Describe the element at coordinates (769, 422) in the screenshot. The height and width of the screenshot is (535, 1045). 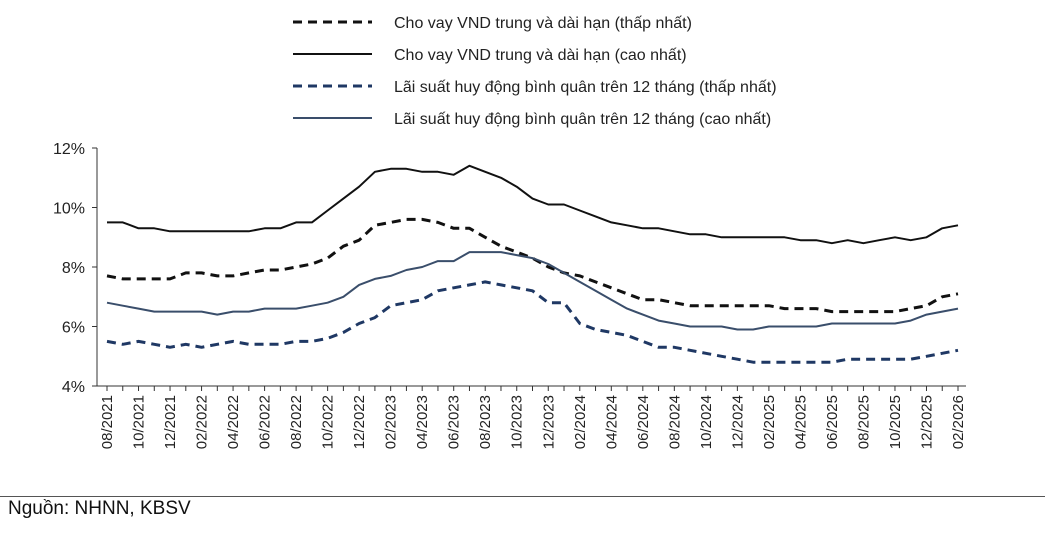
I see `x-tick-label: 02/2025` at that location.